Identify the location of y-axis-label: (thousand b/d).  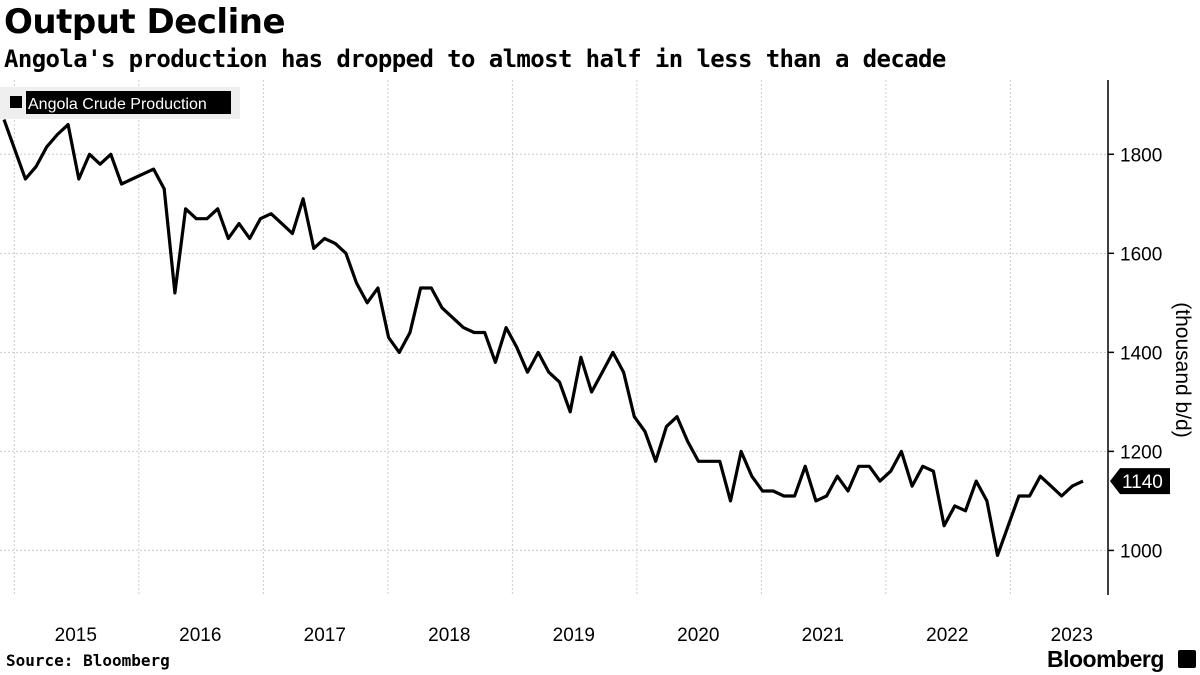
(1182, 369).